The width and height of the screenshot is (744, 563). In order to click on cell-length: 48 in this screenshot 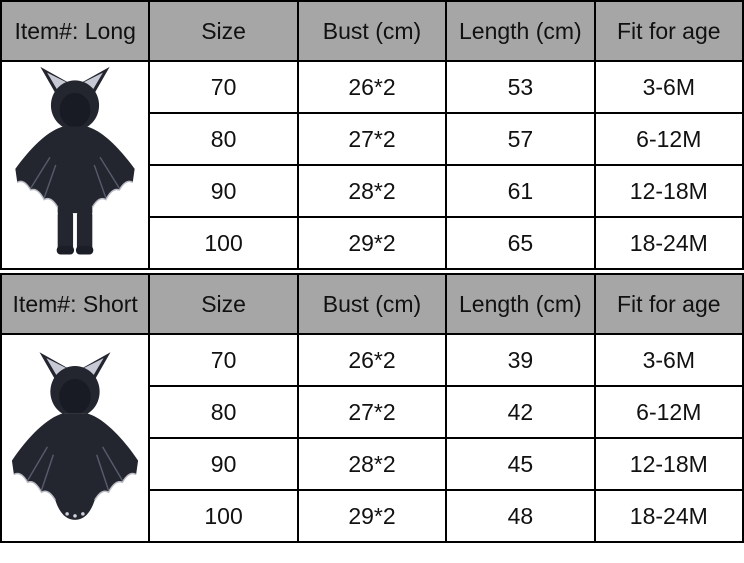, I will do `click(520, 516)`.